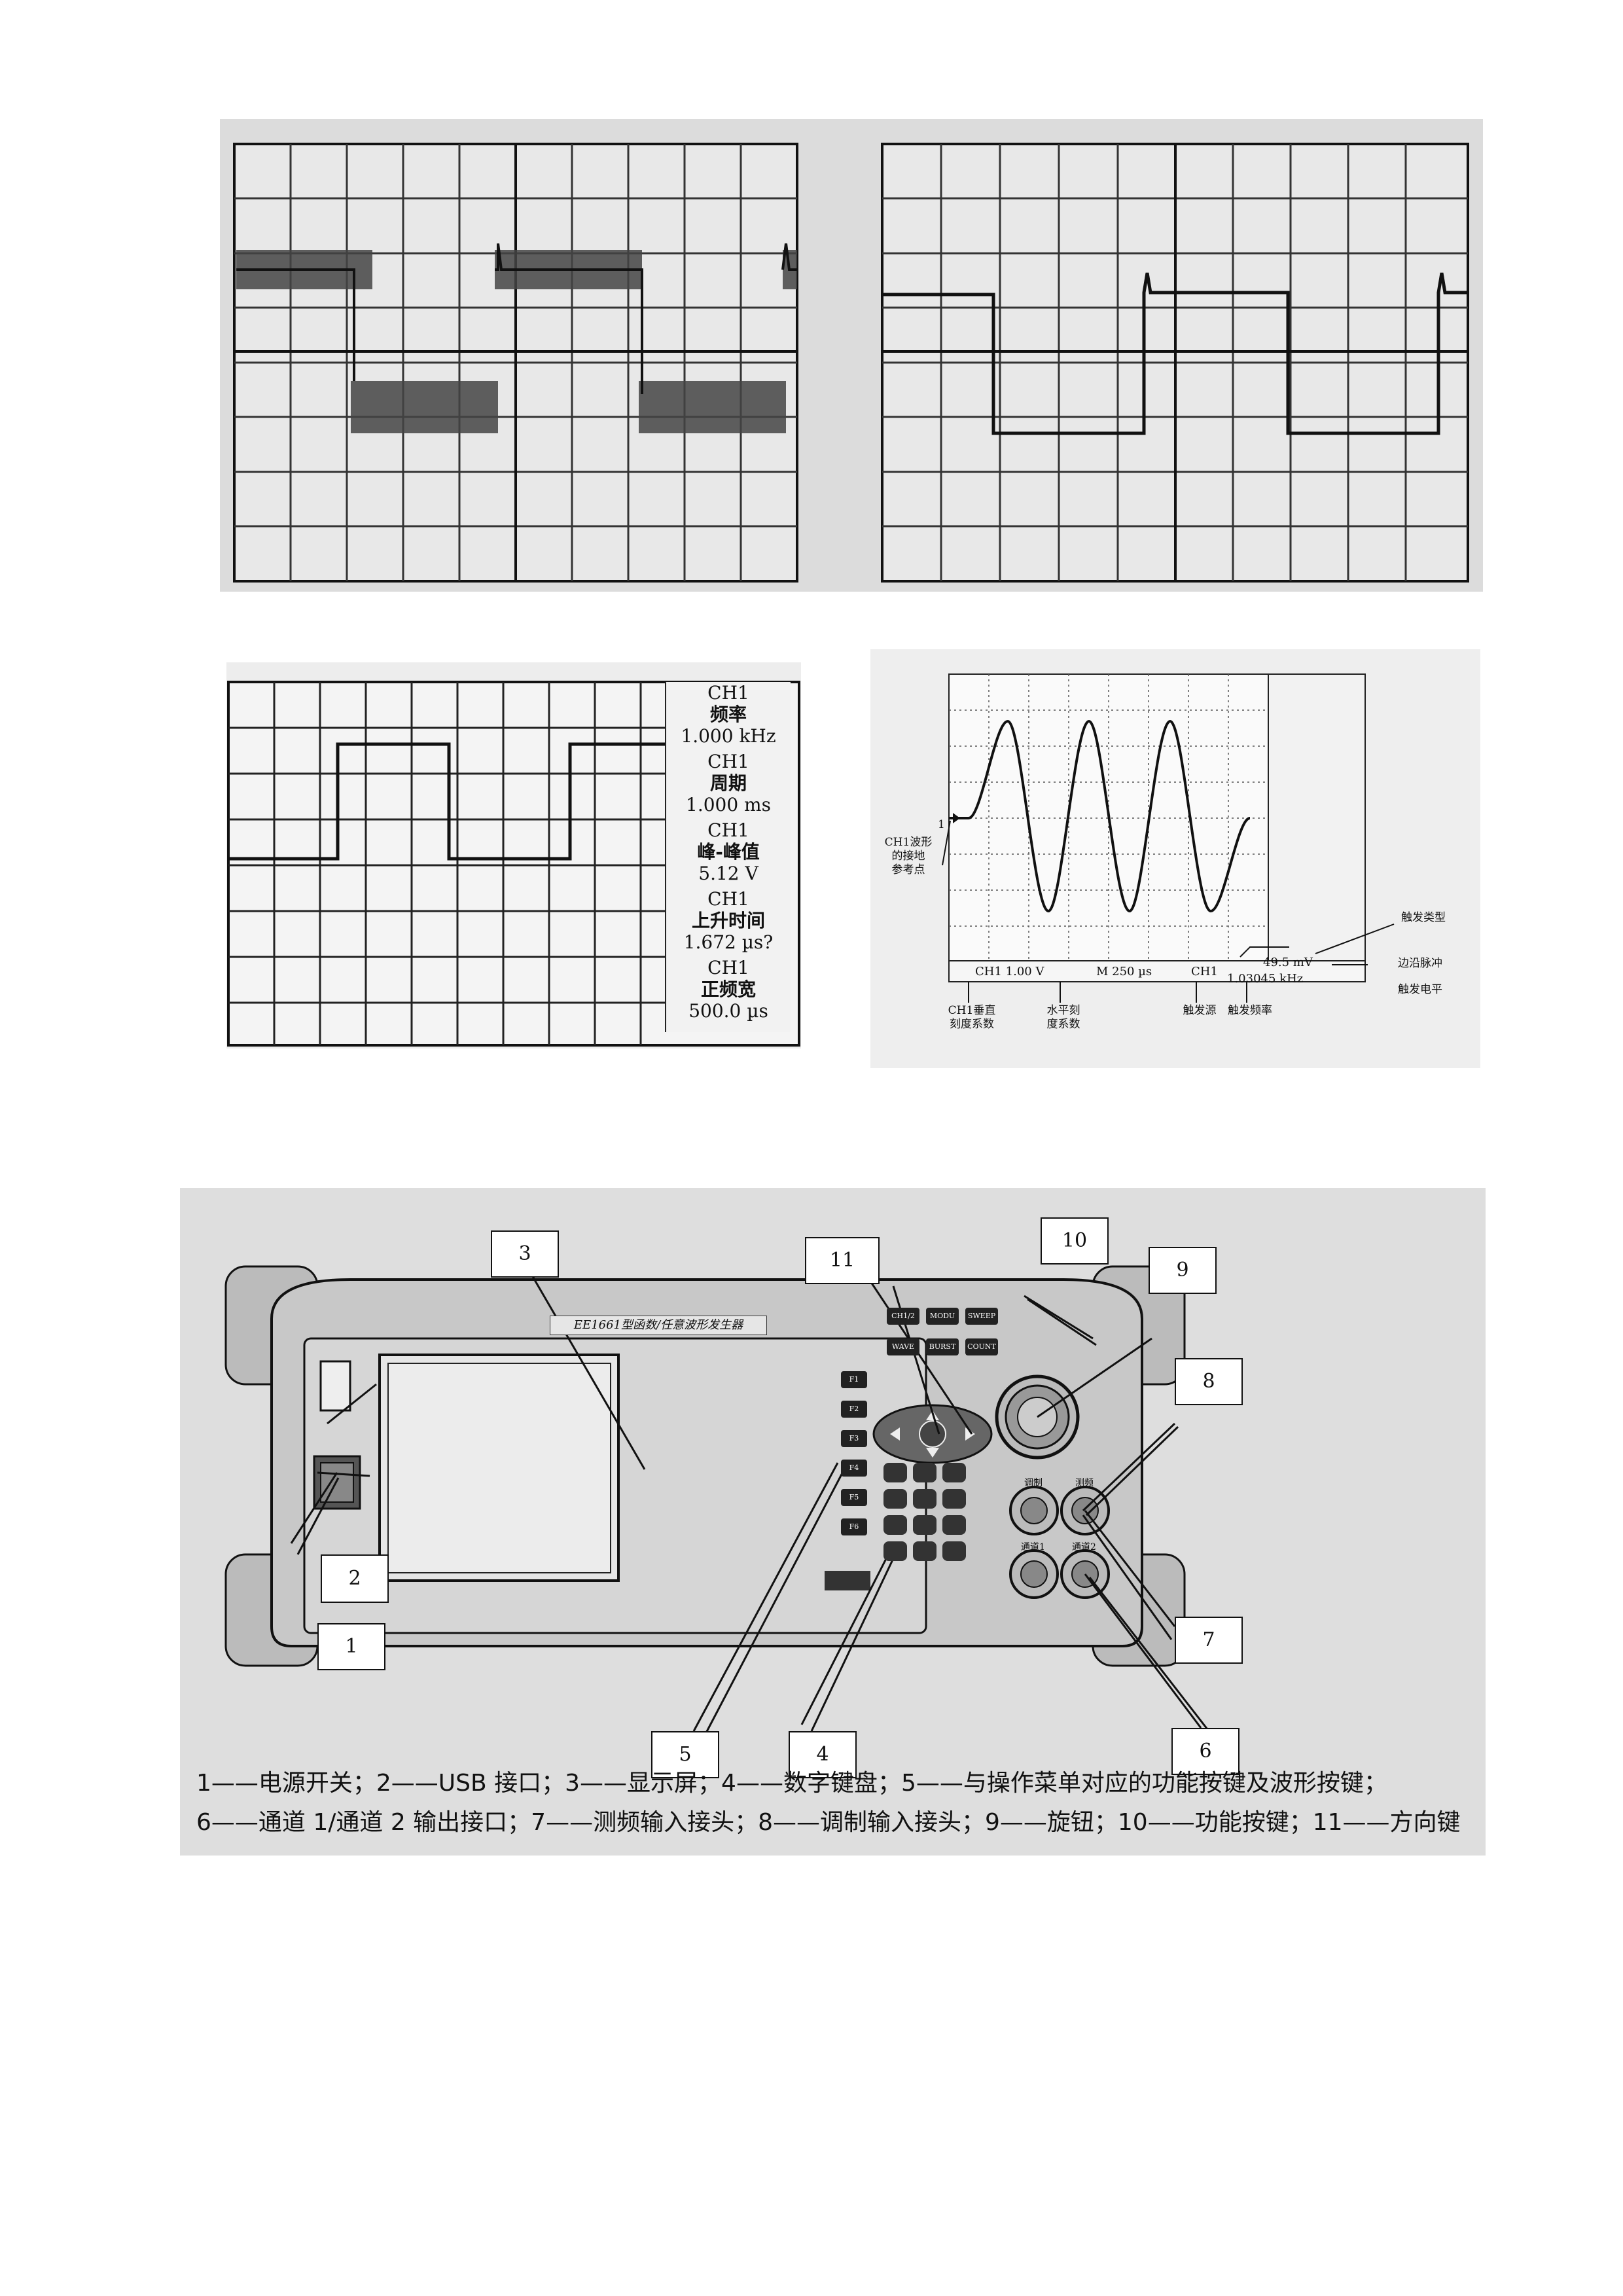 Image resolution: width=1623 pixels, height=2296 pixels. What do you see at coordinates (1033, 1483) in the screenshot?
I see `modulation-jack-label: 调制` at bounding box center [1033, 1483].